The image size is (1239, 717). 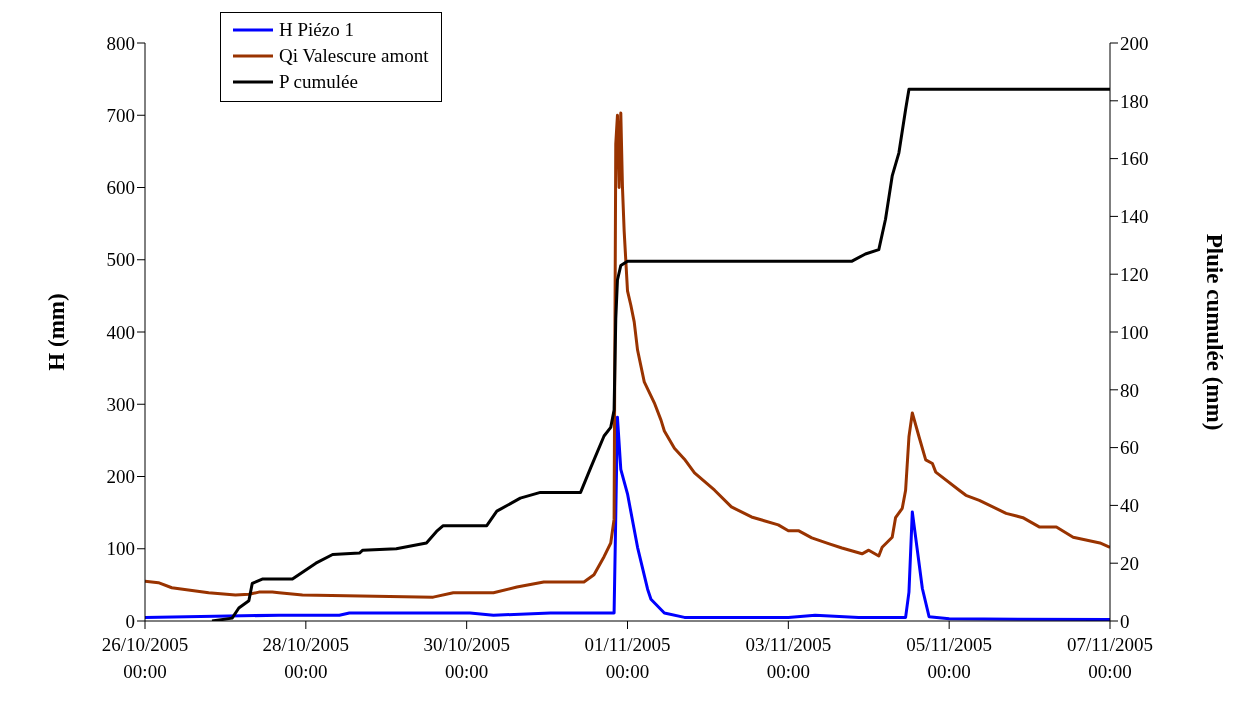 What do you see at coordinates (354, 56) in the screenshot?
I see `legend-label: Qi Valescure amont` at bounding box center [354, 56].